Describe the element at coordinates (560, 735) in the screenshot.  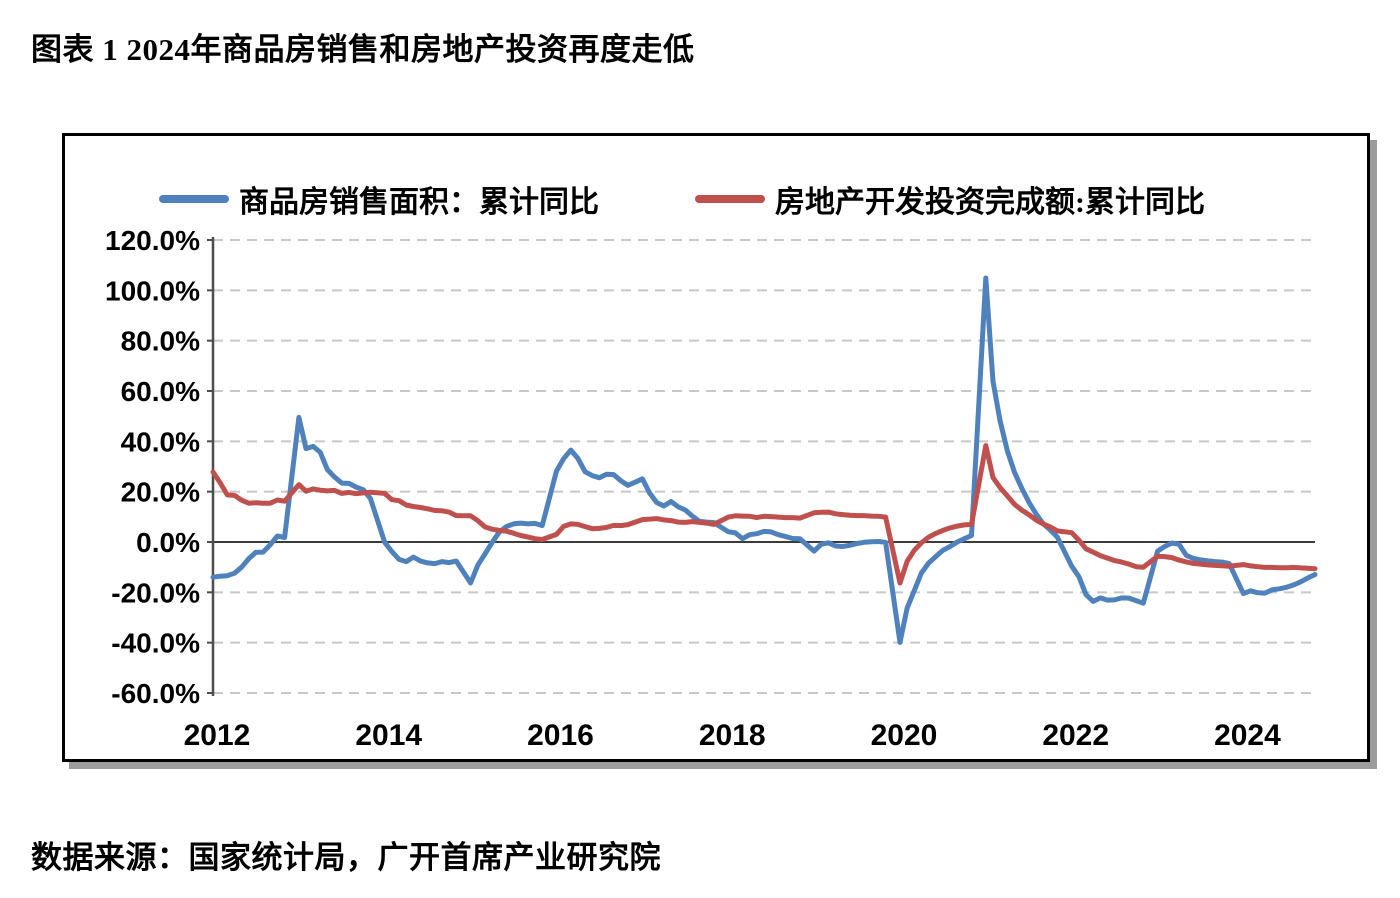
I see `svg-text: 2016` at that location.